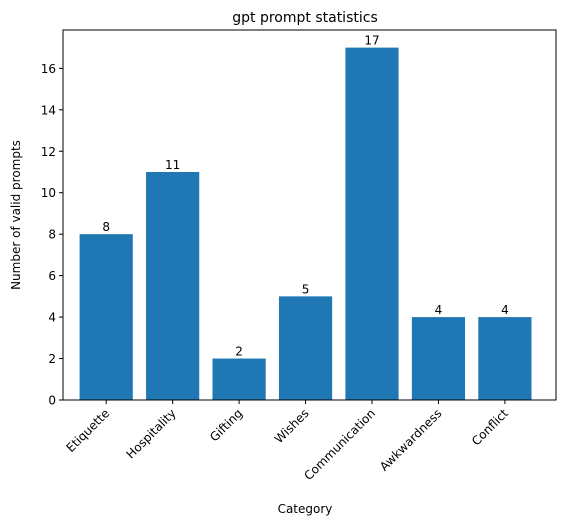 The image size is (563, 530). Describe the element at coordinates (52, 359) in the screenshot. I see `y-tick-label-2: 2` at that location.